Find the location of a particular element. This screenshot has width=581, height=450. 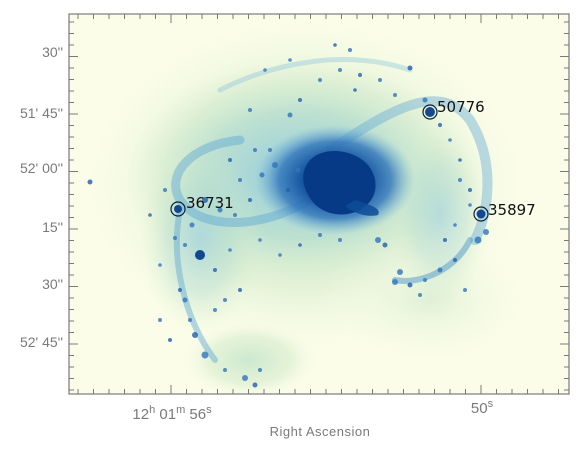

west-arm-glow is located at coordinates (200, 240).